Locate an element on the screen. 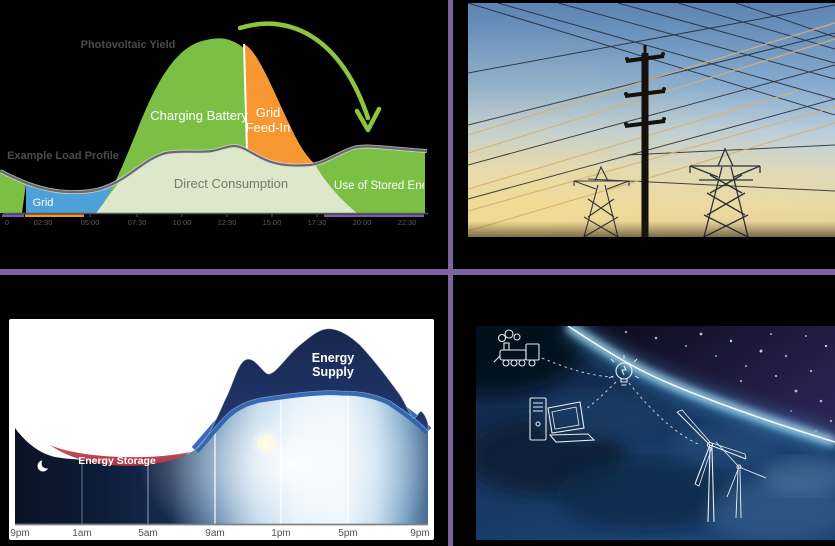  load-profile-curve is located at coordinates (214, 169).